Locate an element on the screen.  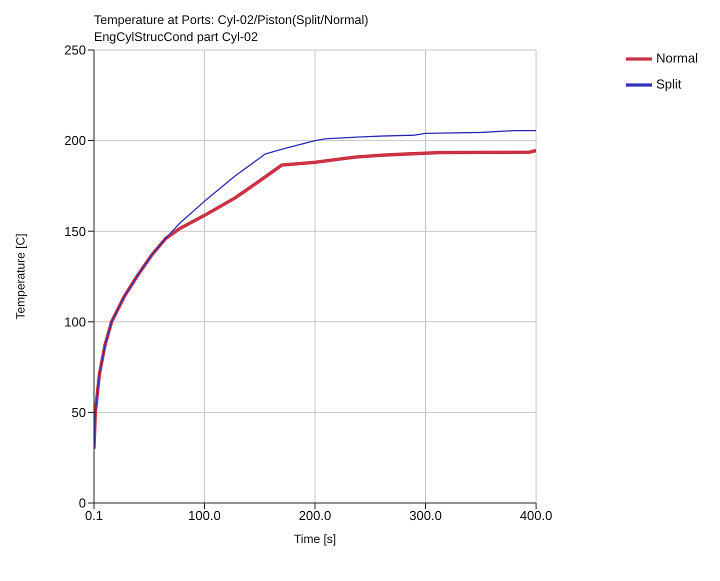
x-tick-label: 300.0 is located at coordinates (425, 516).